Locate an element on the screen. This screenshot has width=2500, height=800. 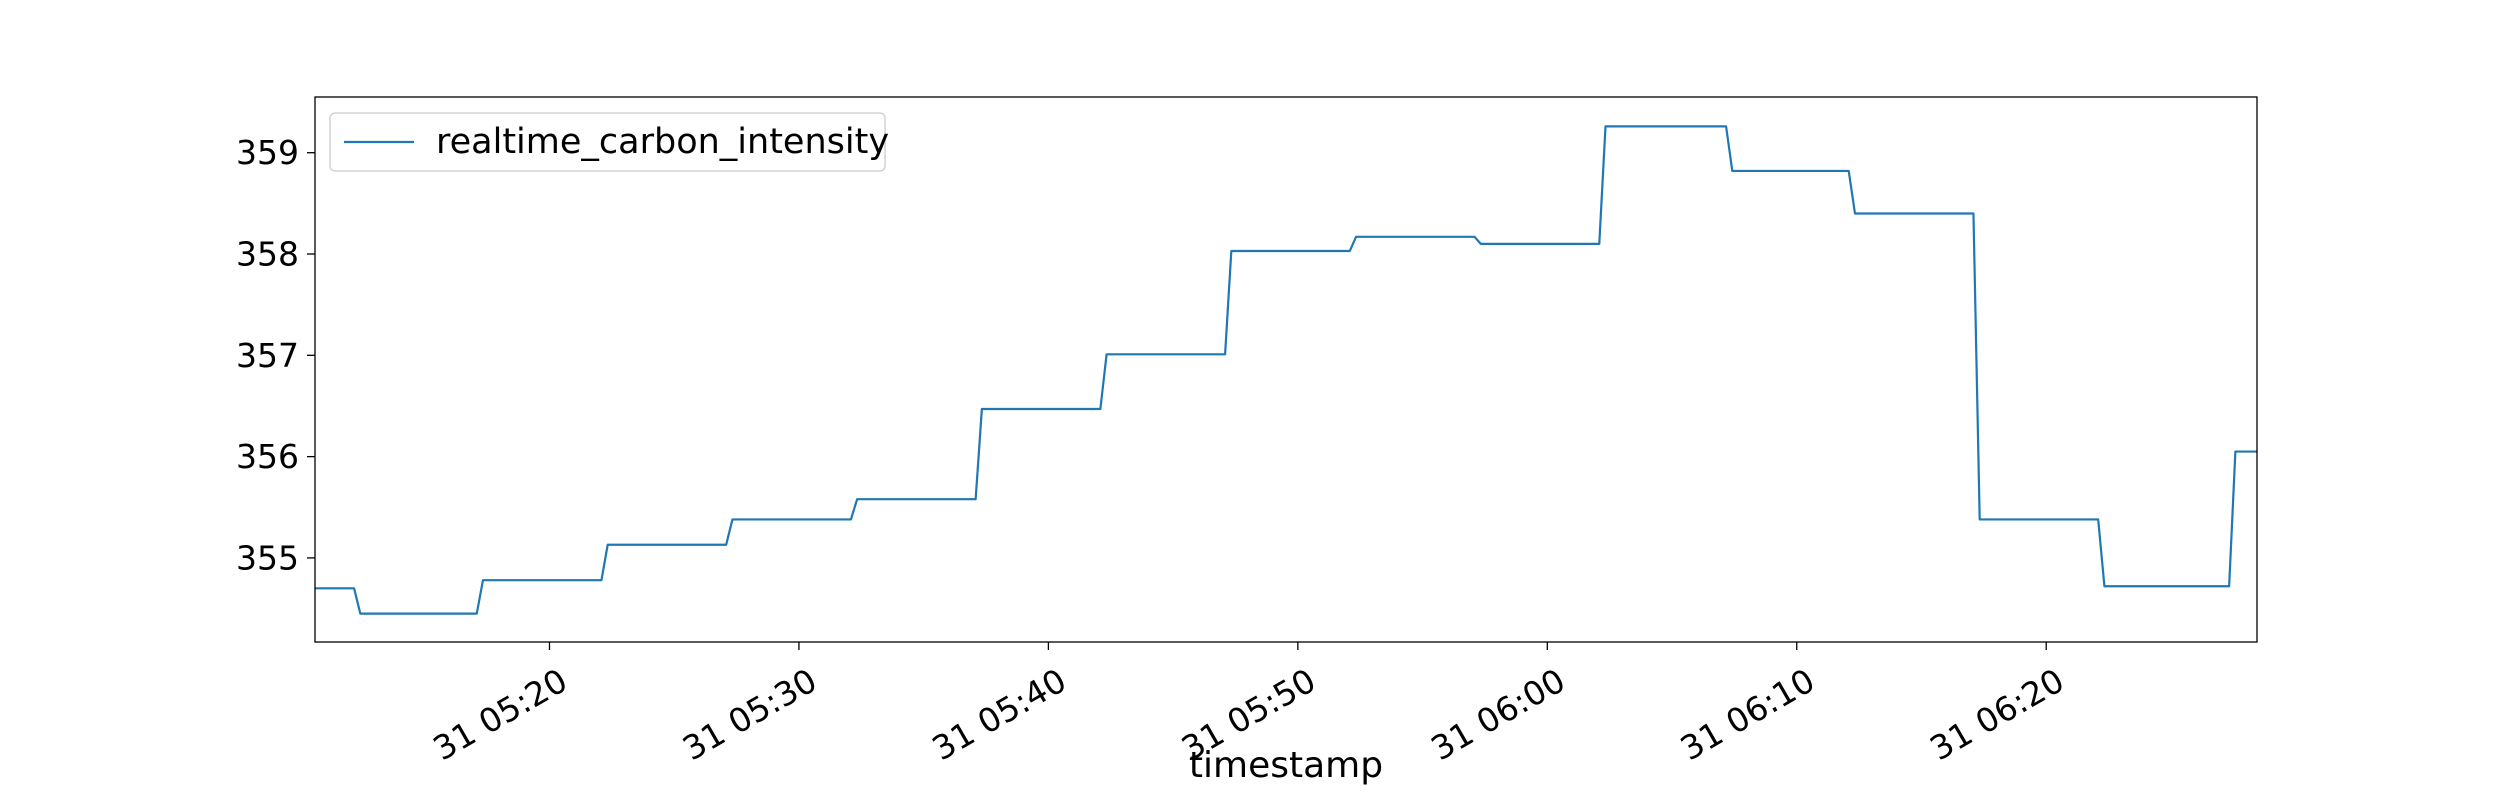
x-tick-label: 31 05:20 is located at coordinates (500, 715).